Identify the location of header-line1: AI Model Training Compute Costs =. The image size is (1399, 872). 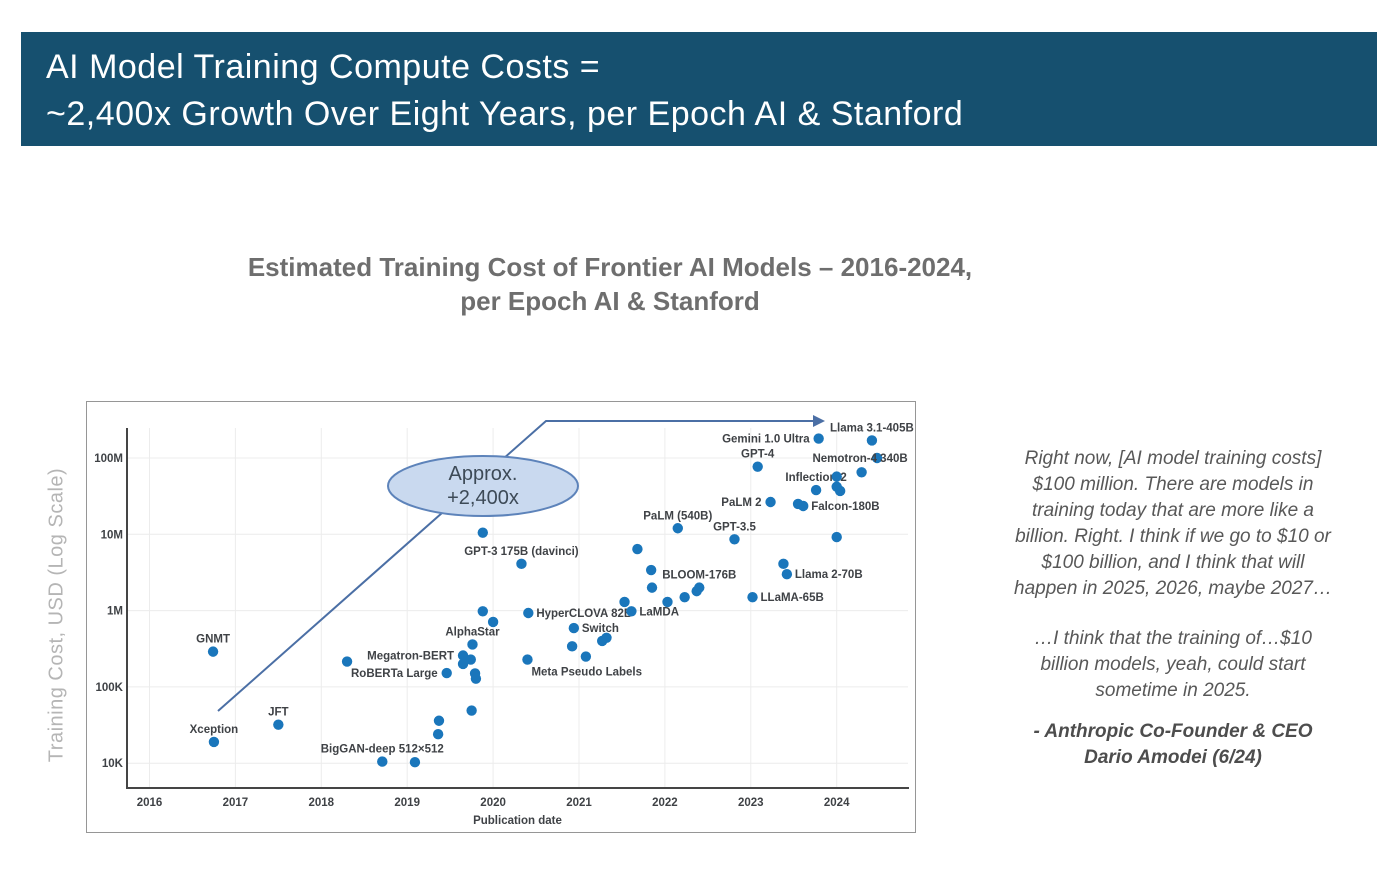
(323, 67).